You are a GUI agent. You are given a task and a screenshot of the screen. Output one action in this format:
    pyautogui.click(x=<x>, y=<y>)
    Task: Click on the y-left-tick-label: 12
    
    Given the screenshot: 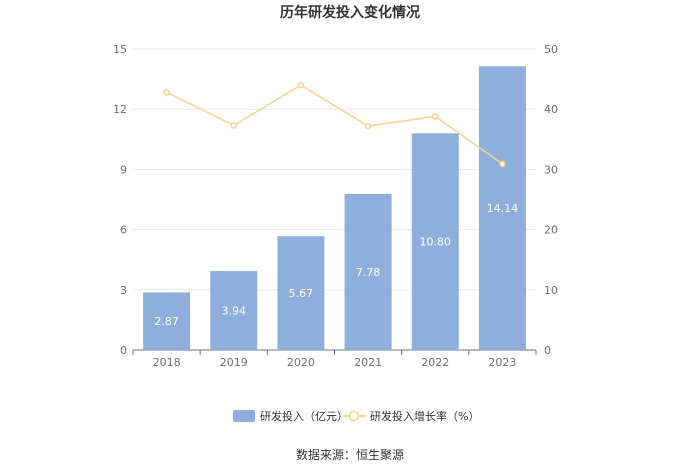 What is the action you would take?
    pyautogui.click(x=120, y=109)
    